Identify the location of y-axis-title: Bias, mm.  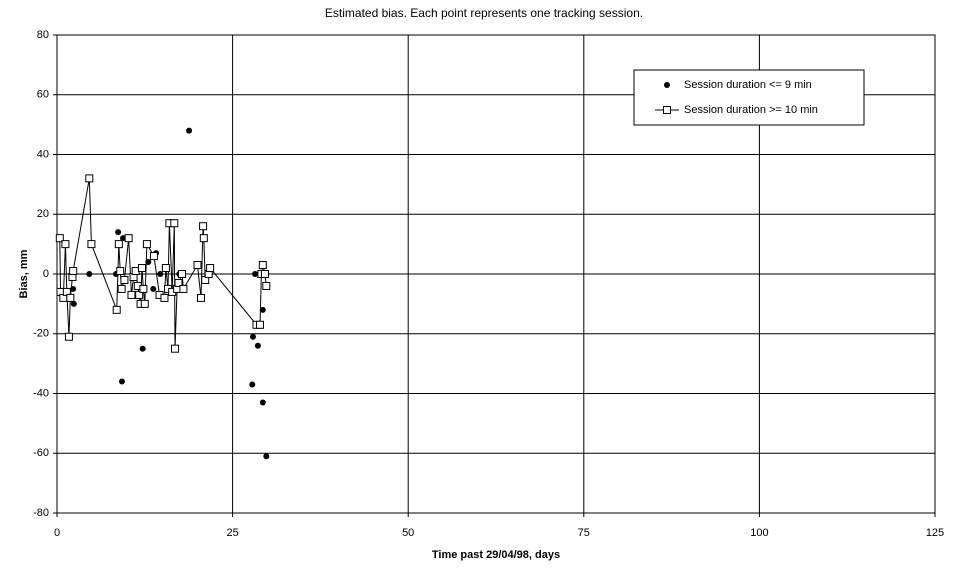
(24, 273).